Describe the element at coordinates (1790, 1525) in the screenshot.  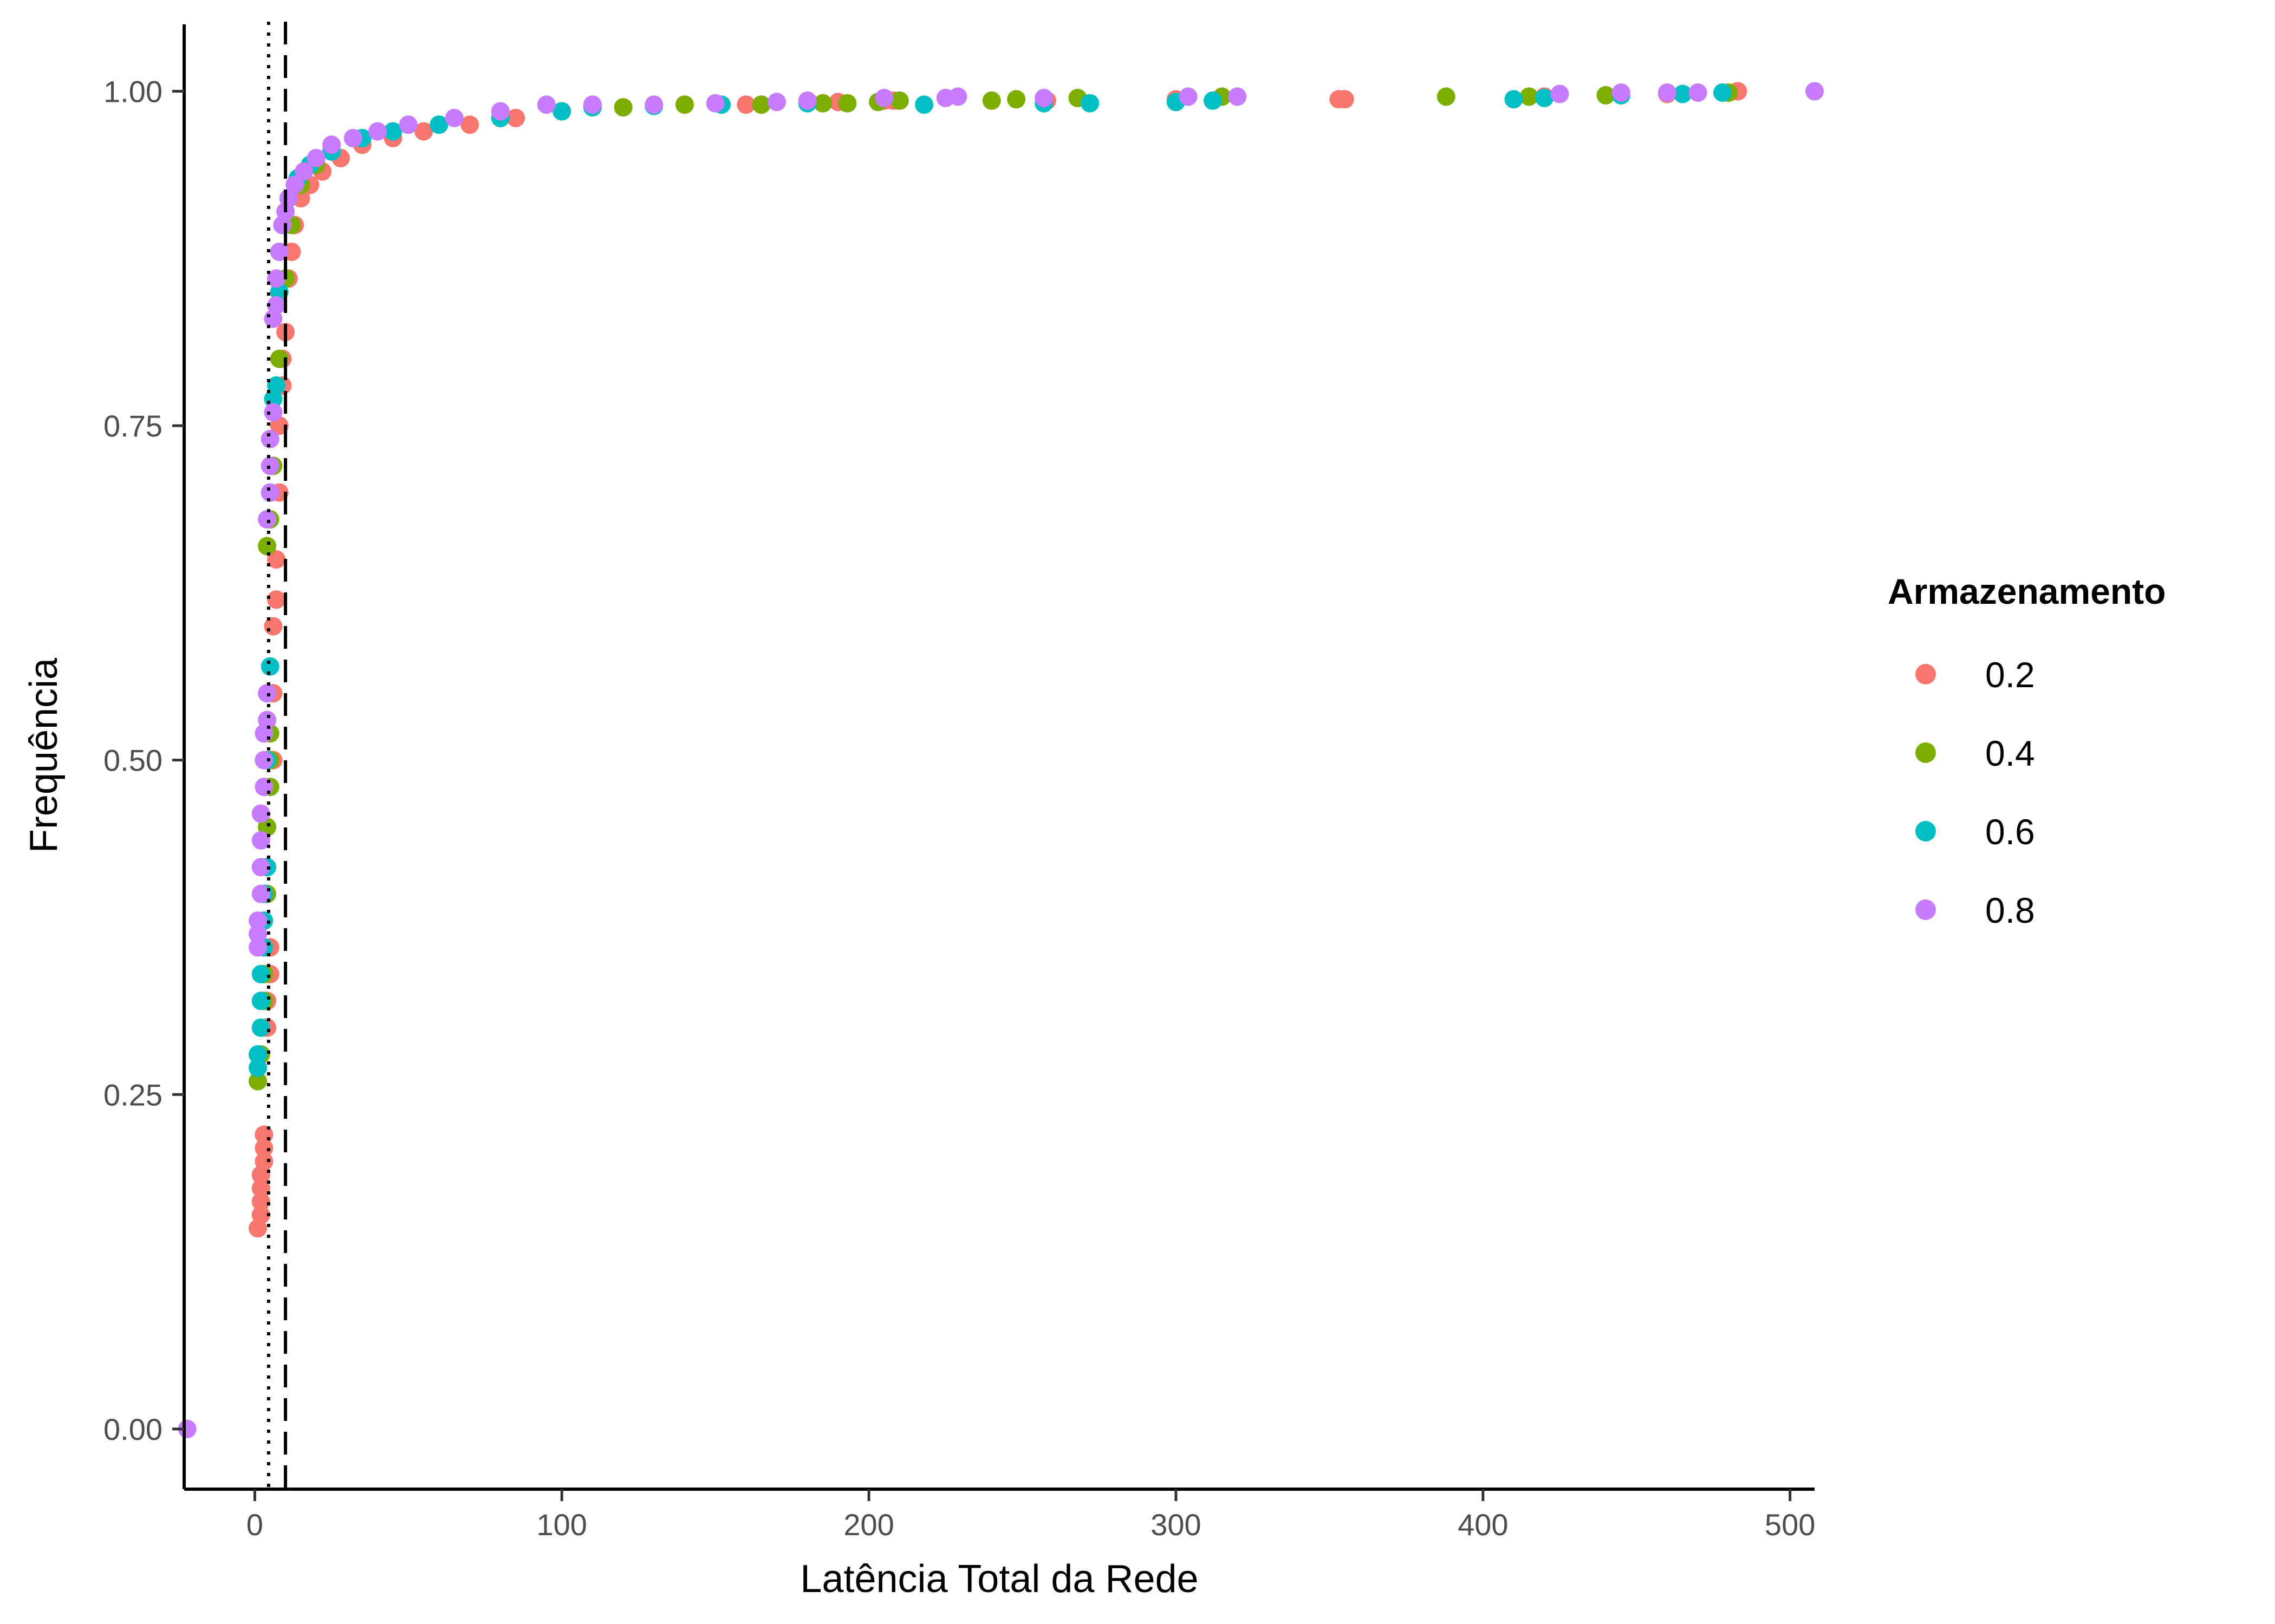
I see `x-tick-label: 500` at that location.